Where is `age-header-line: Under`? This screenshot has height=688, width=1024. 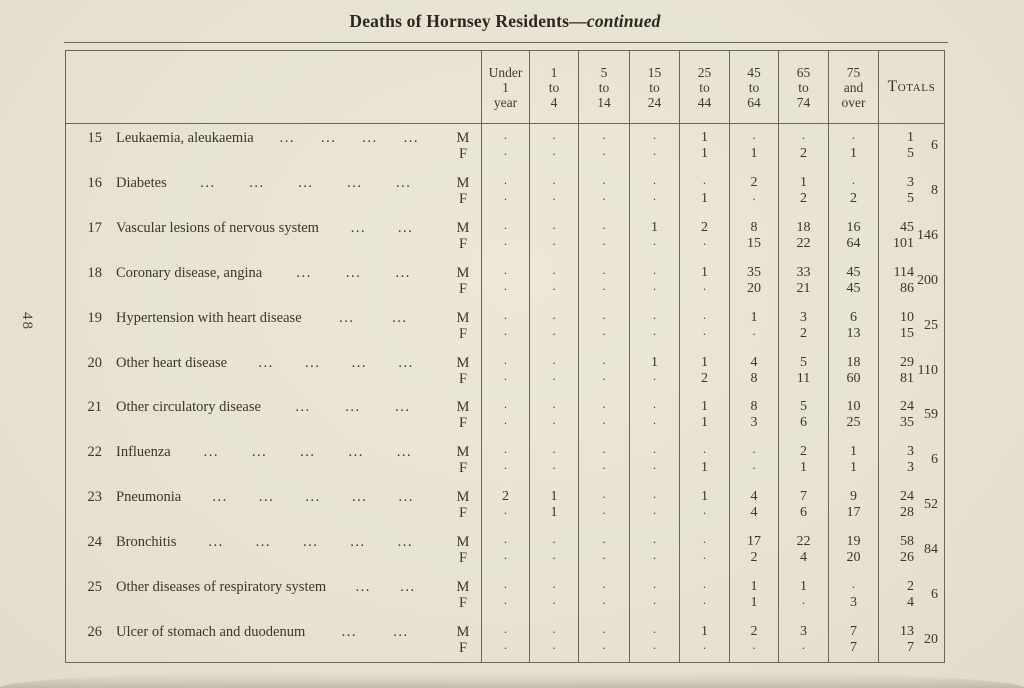
age-header-line: Under is located at coordinates (505, 72).